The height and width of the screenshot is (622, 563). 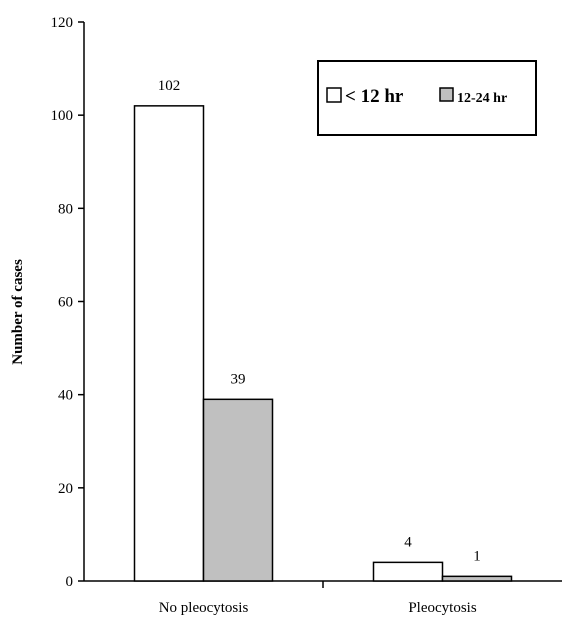 What do you see at coordinates (65, 209) in the screenshot?
I see `y-tick-label: 80` at bounding box center [65, 209].